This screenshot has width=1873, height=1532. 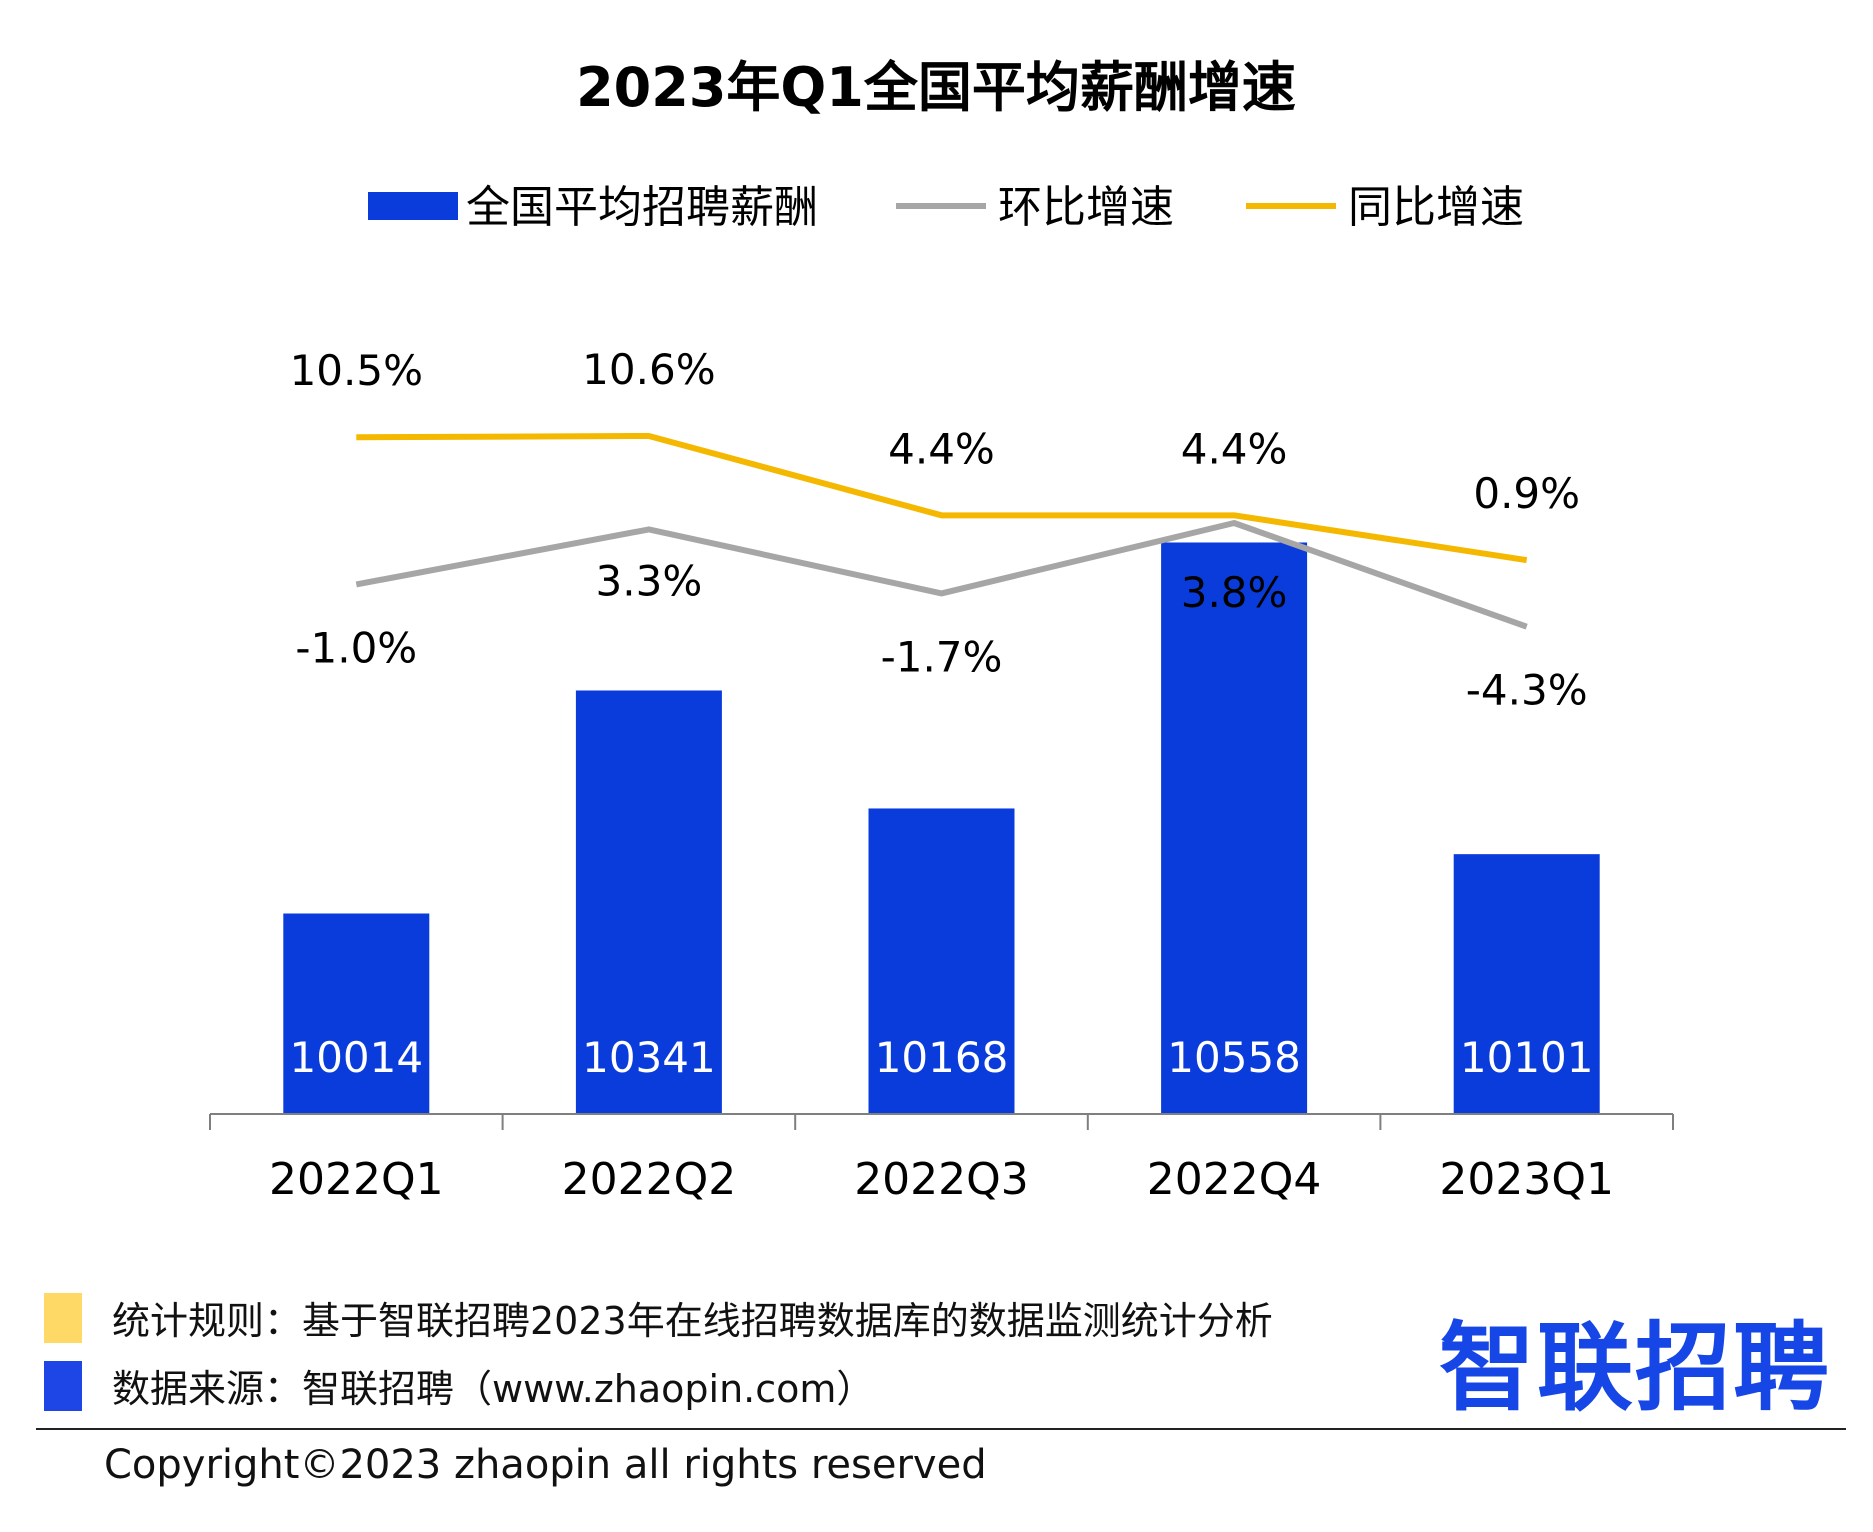 What do you see at coordinates (642, 207) in the screenshot?
I see `legend-label-salary: 全国平均招聘薪酬` at bounding box center [642, 207].